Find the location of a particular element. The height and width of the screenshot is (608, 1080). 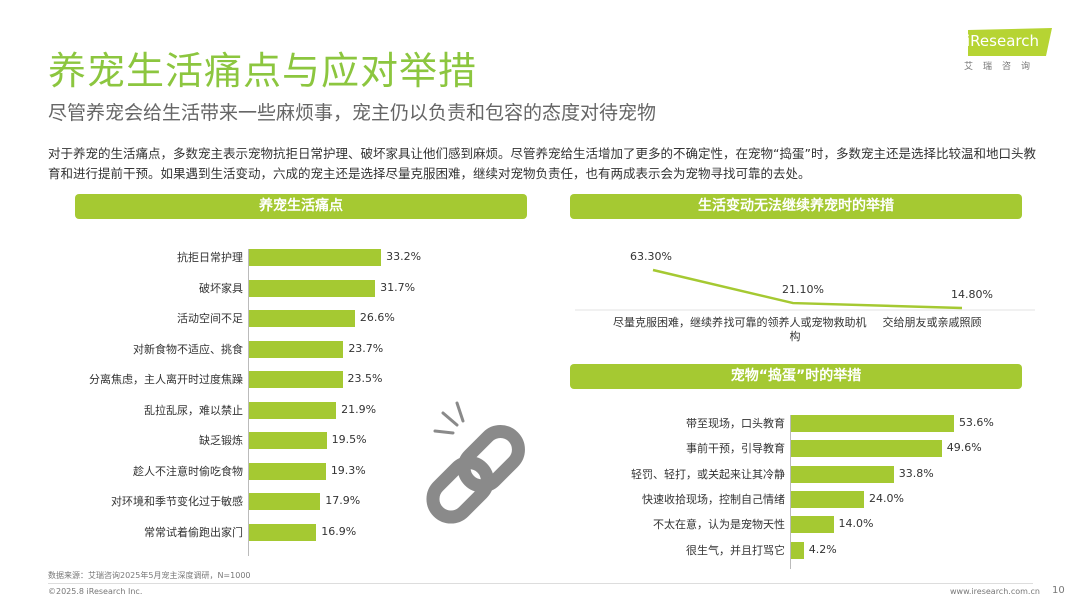

value-label: 63.30% is located at coordinates (651, 256).